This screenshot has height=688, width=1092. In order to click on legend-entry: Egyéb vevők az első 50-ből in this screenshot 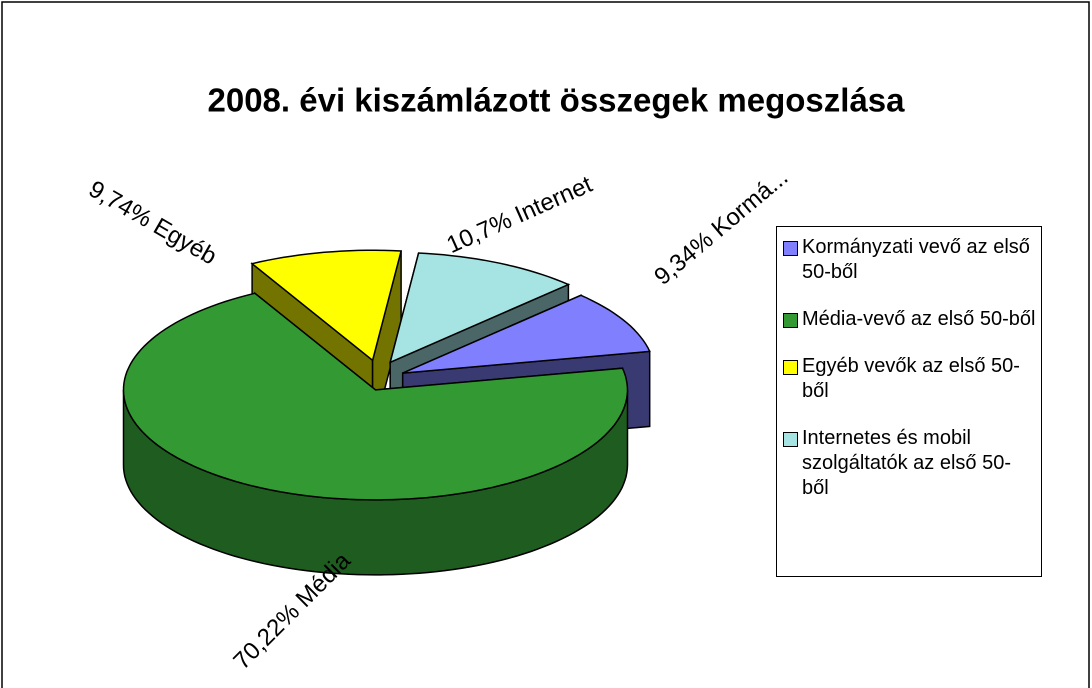, I will do `click(910, 379)`.